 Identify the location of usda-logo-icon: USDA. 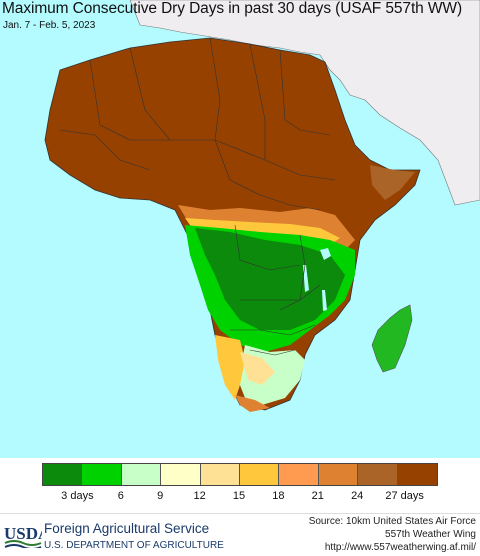
(23, 536).